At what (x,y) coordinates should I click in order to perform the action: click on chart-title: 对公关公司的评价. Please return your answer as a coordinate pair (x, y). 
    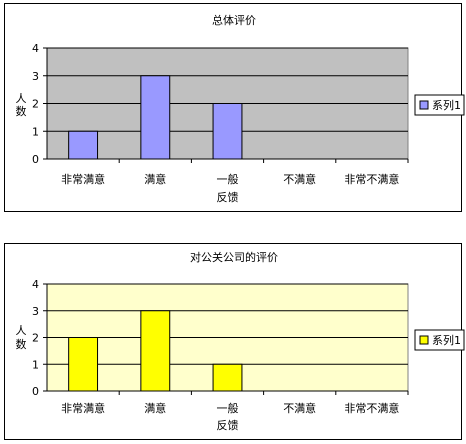
    Looking at the image, I should click on (234, 257).